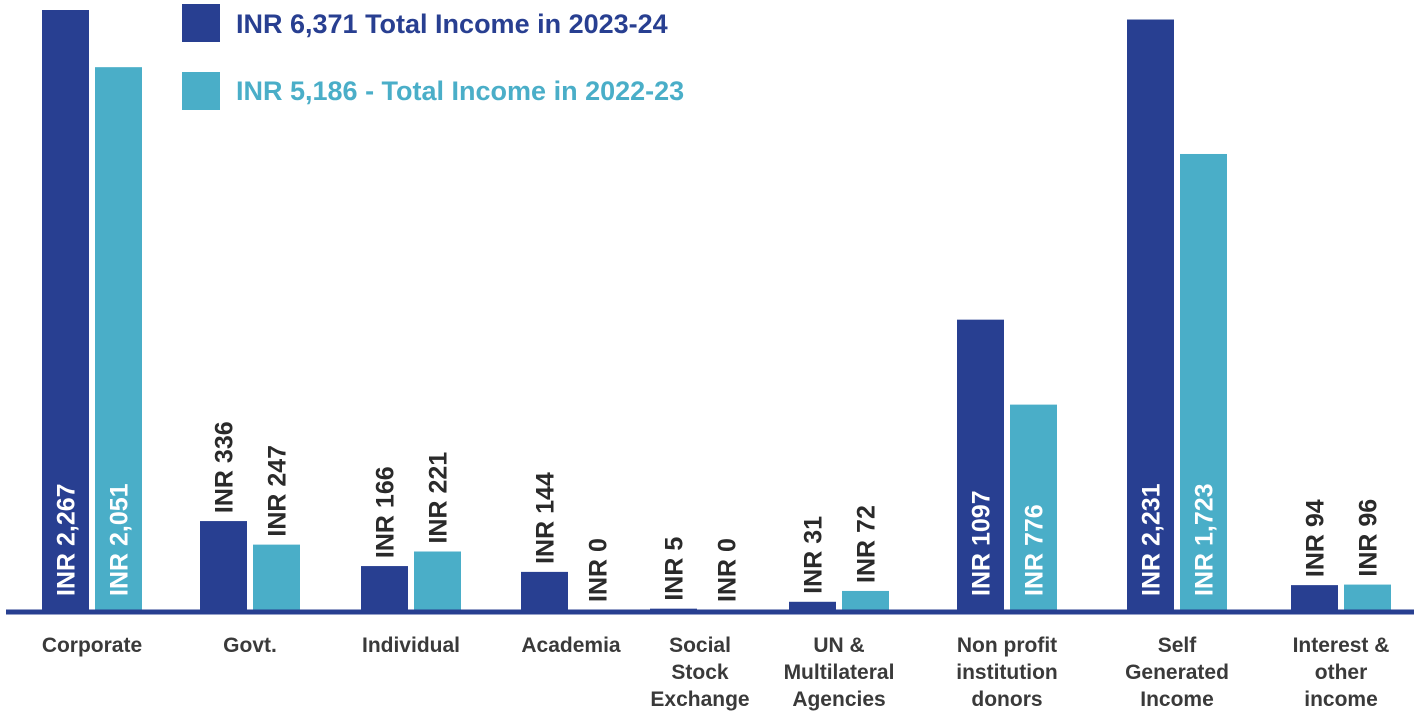  What do you see at coordinates (386, 512) in the screenshot?
I see `value-label-individual-series-1: INR 166` at bounding box center [386, 512].